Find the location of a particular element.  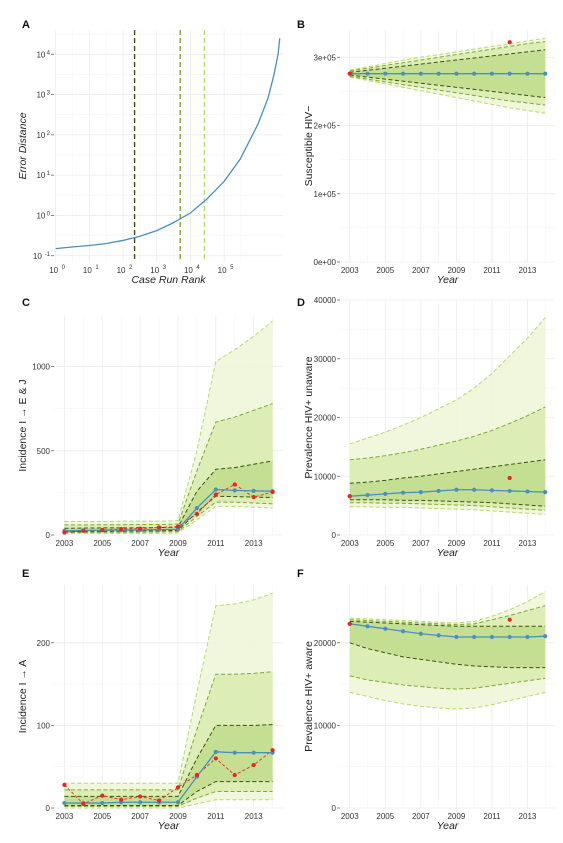

band-lower-line is located at coordinates (168, 798).